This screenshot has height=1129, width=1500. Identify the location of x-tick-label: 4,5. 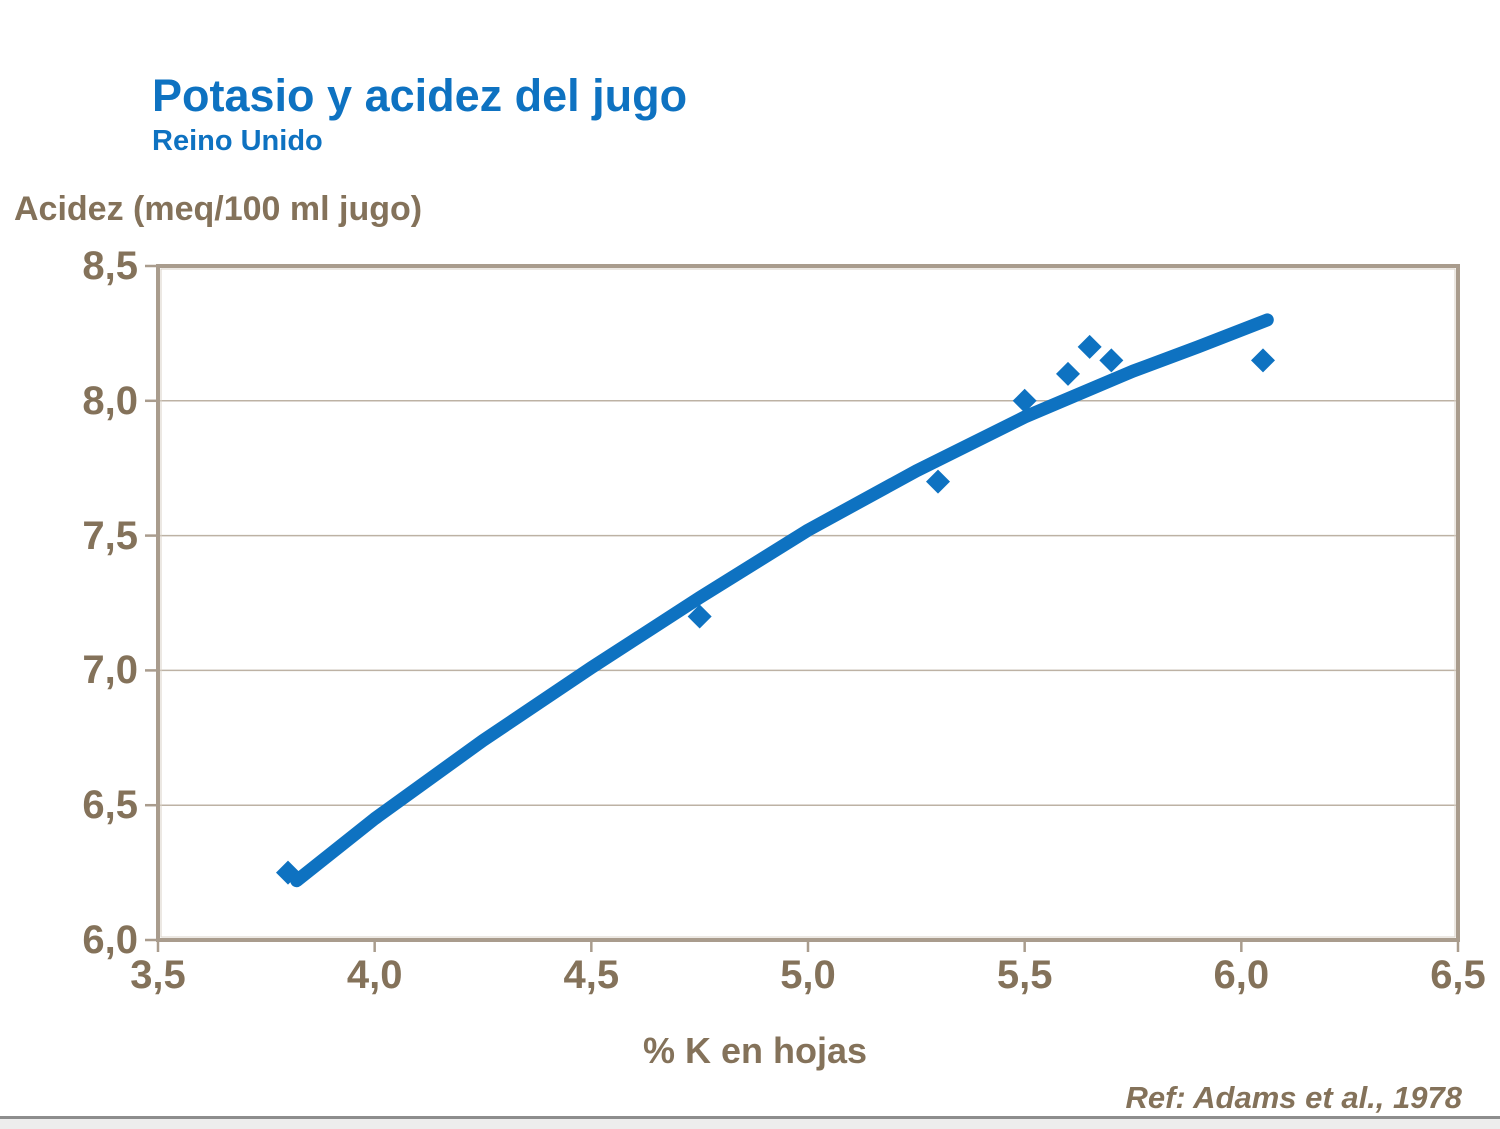
(591, 975).